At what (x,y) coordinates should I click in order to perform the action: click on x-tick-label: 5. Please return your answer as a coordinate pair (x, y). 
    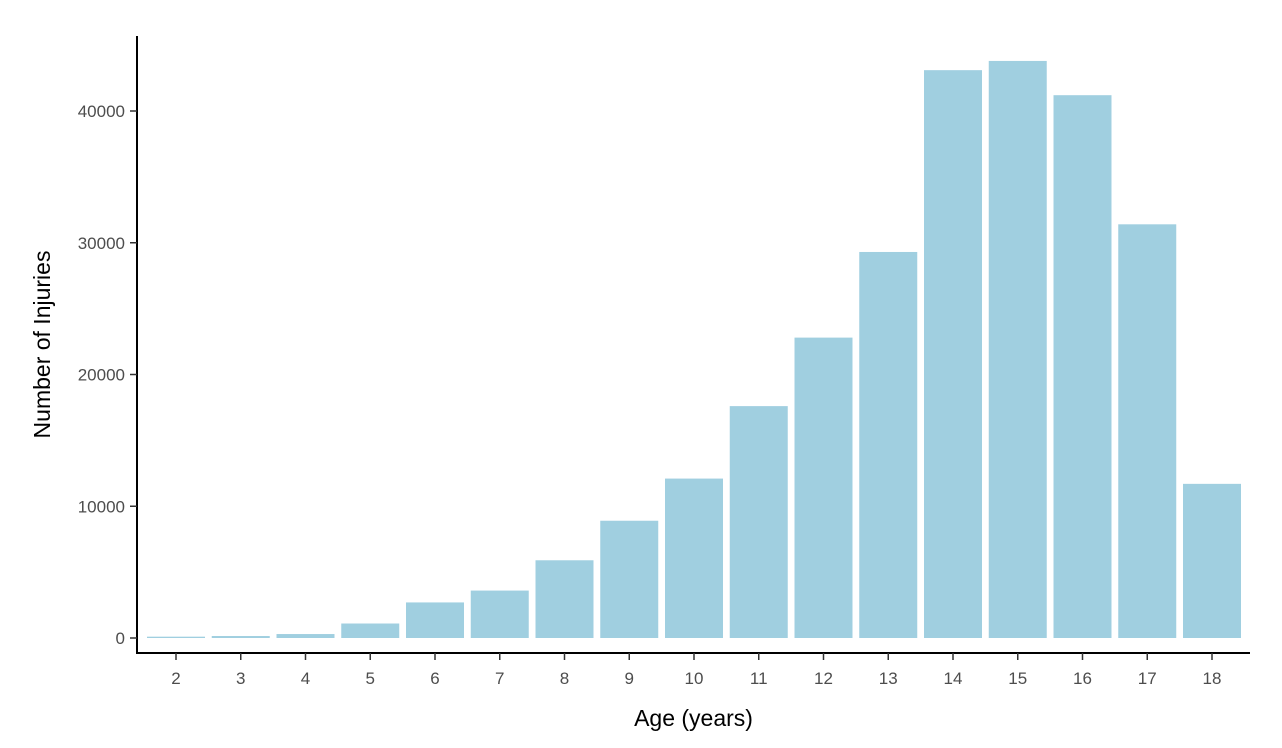
    Looking at the image, I should click on (370, 678).